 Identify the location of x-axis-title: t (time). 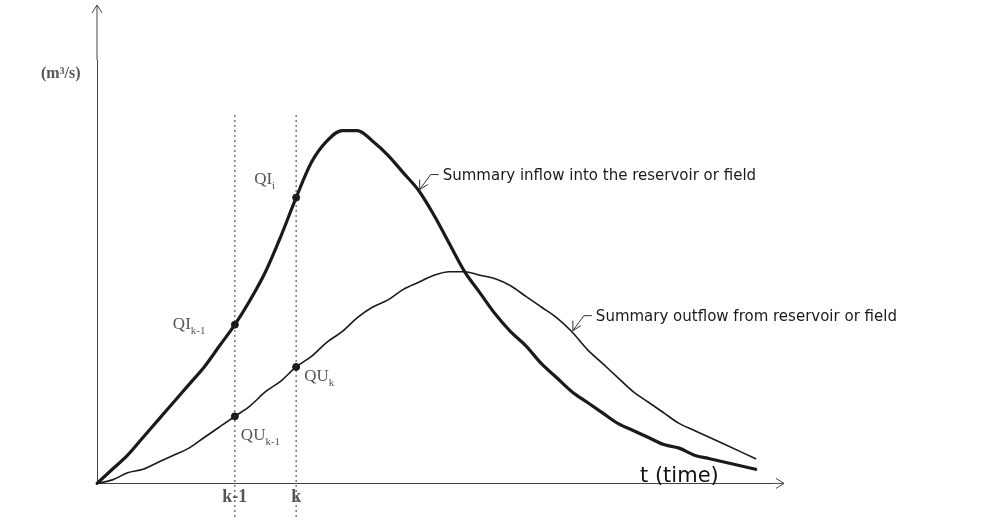
(679, 475).